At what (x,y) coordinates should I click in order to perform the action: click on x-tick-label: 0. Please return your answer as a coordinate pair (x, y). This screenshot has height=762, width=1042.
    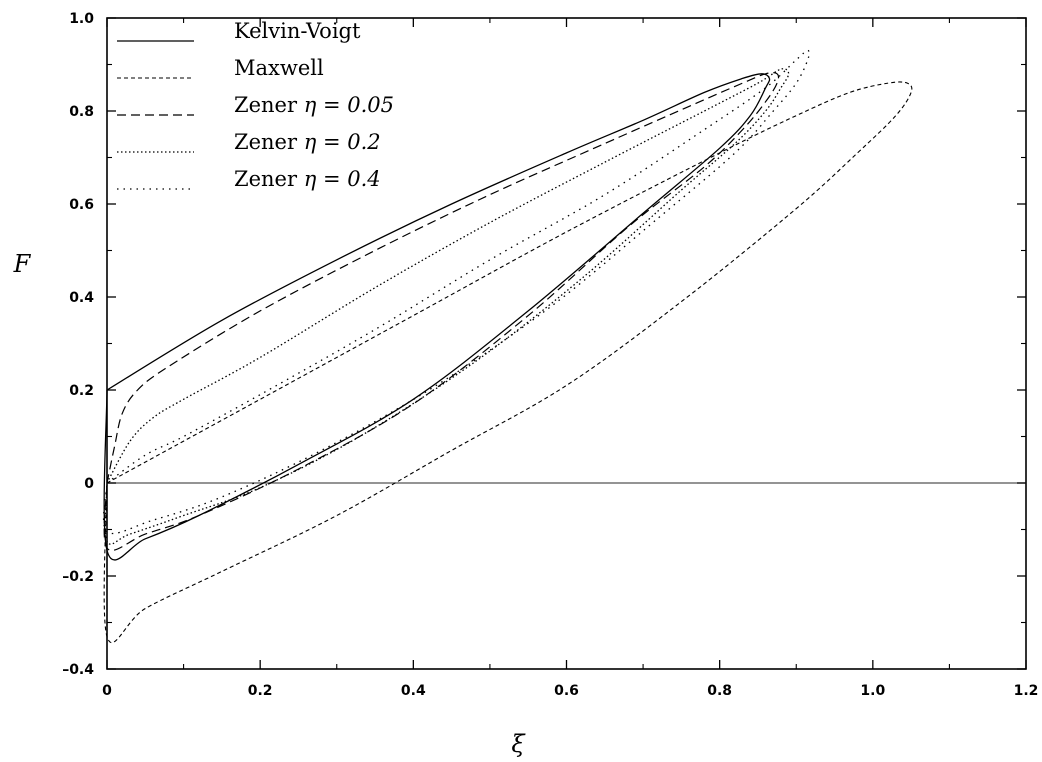
    Looking at the image, I should click on (107, 691).